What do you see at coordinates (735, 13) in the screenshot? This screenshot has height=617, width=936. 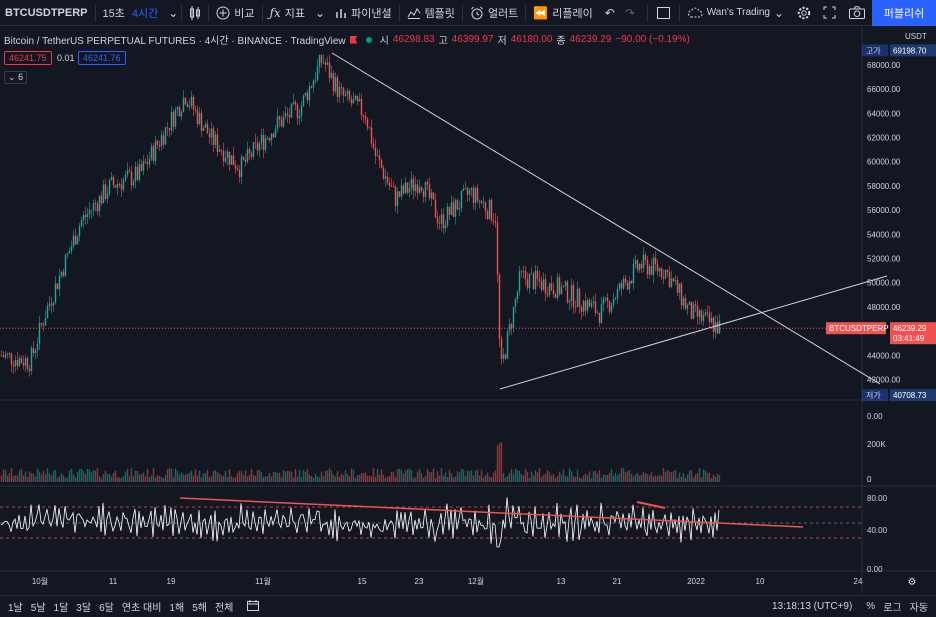 I see `layout-menu: Wan's Trading ⌄` at bounding box center [735, 13].